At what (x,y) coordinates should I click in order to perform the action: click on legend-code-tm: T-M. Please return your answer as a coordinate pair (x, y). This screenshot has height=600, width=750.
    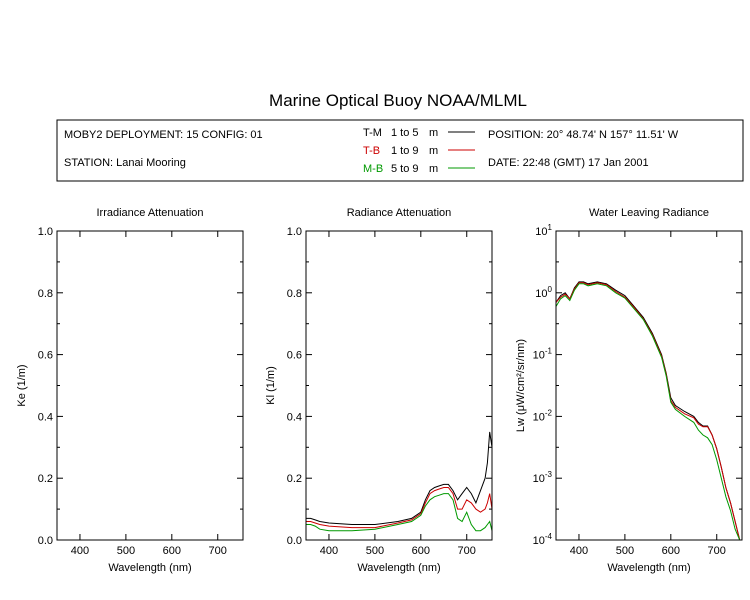
    Looking at the image, I should click on (372, 133).